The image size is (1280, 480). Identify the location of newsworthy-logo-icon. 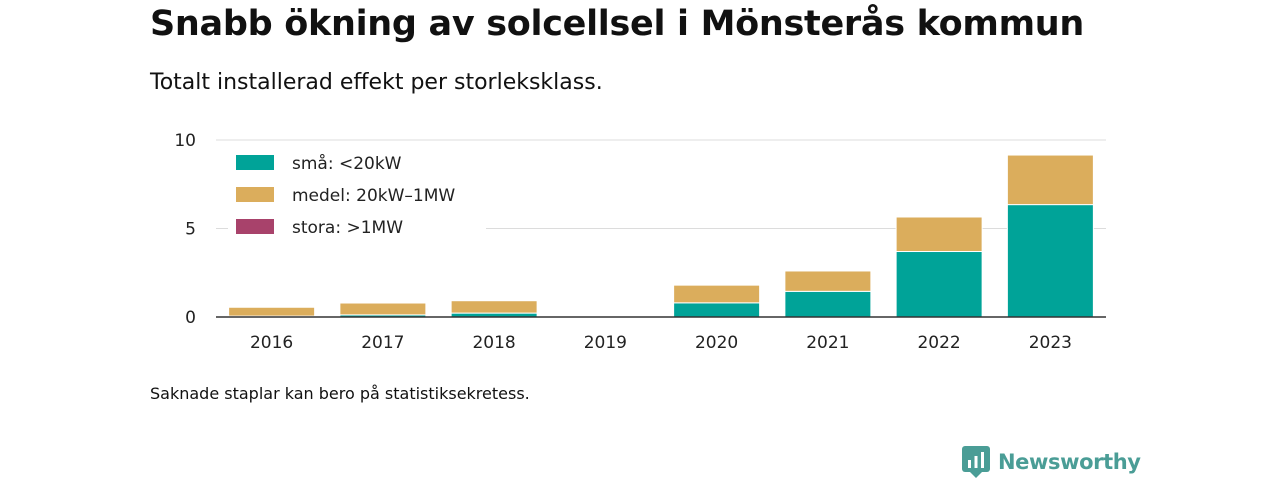
(976, 462).